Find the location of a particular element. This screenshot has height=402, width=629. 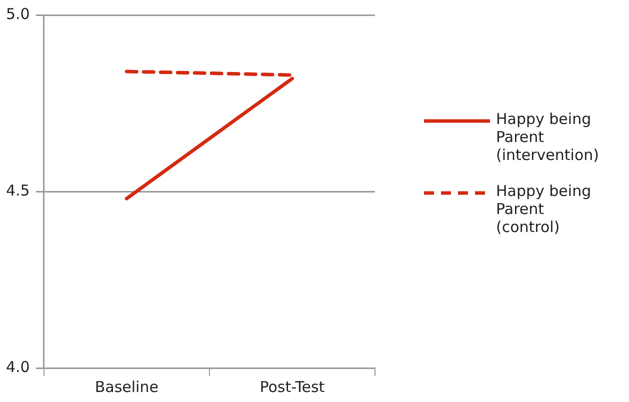

legend-label: Happy being Parent (intervention) is located at coordinates (548, 137).